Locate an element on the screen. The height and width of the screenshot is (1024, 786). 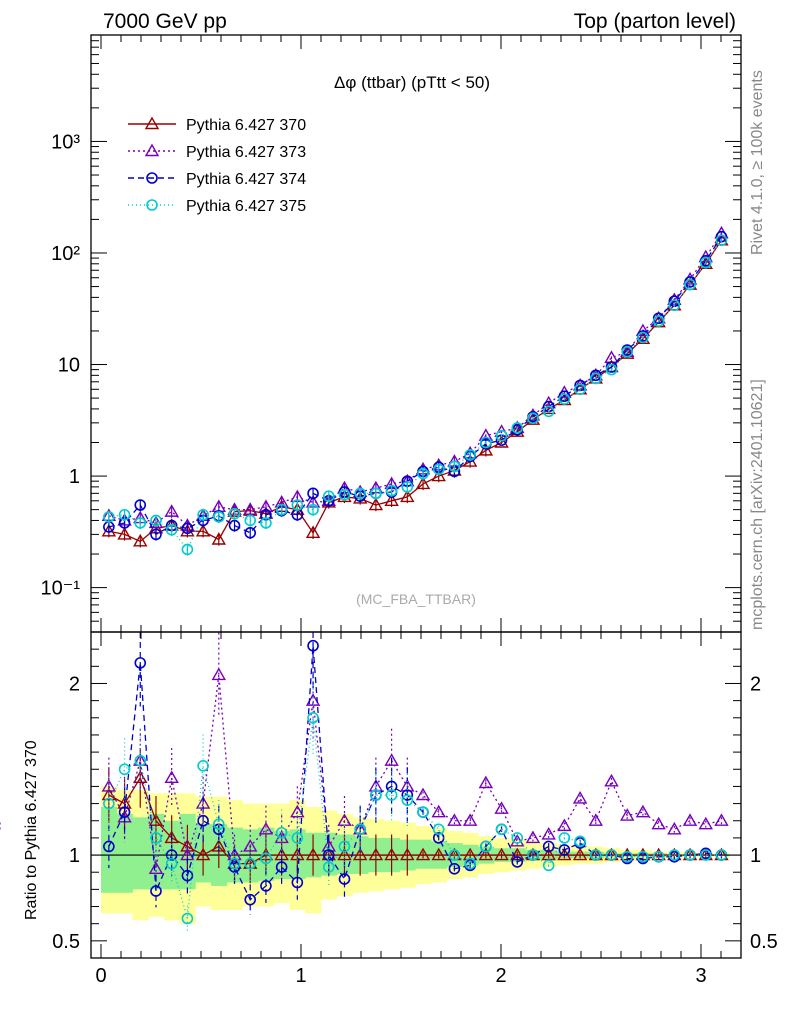
series-pythia-6-427-370-ratio-line is located at coordinates (415, 820).